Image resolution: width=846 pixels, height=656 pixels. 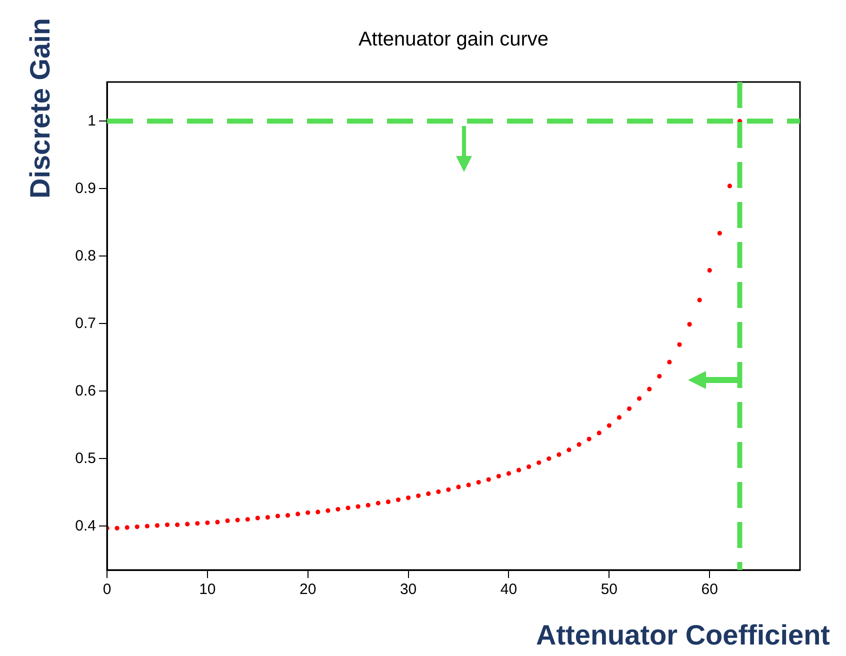 What do you see at coordinates (308, 589) in the screenshot?
I see `x-tick-label: 20` at bounding box center [308, 589].